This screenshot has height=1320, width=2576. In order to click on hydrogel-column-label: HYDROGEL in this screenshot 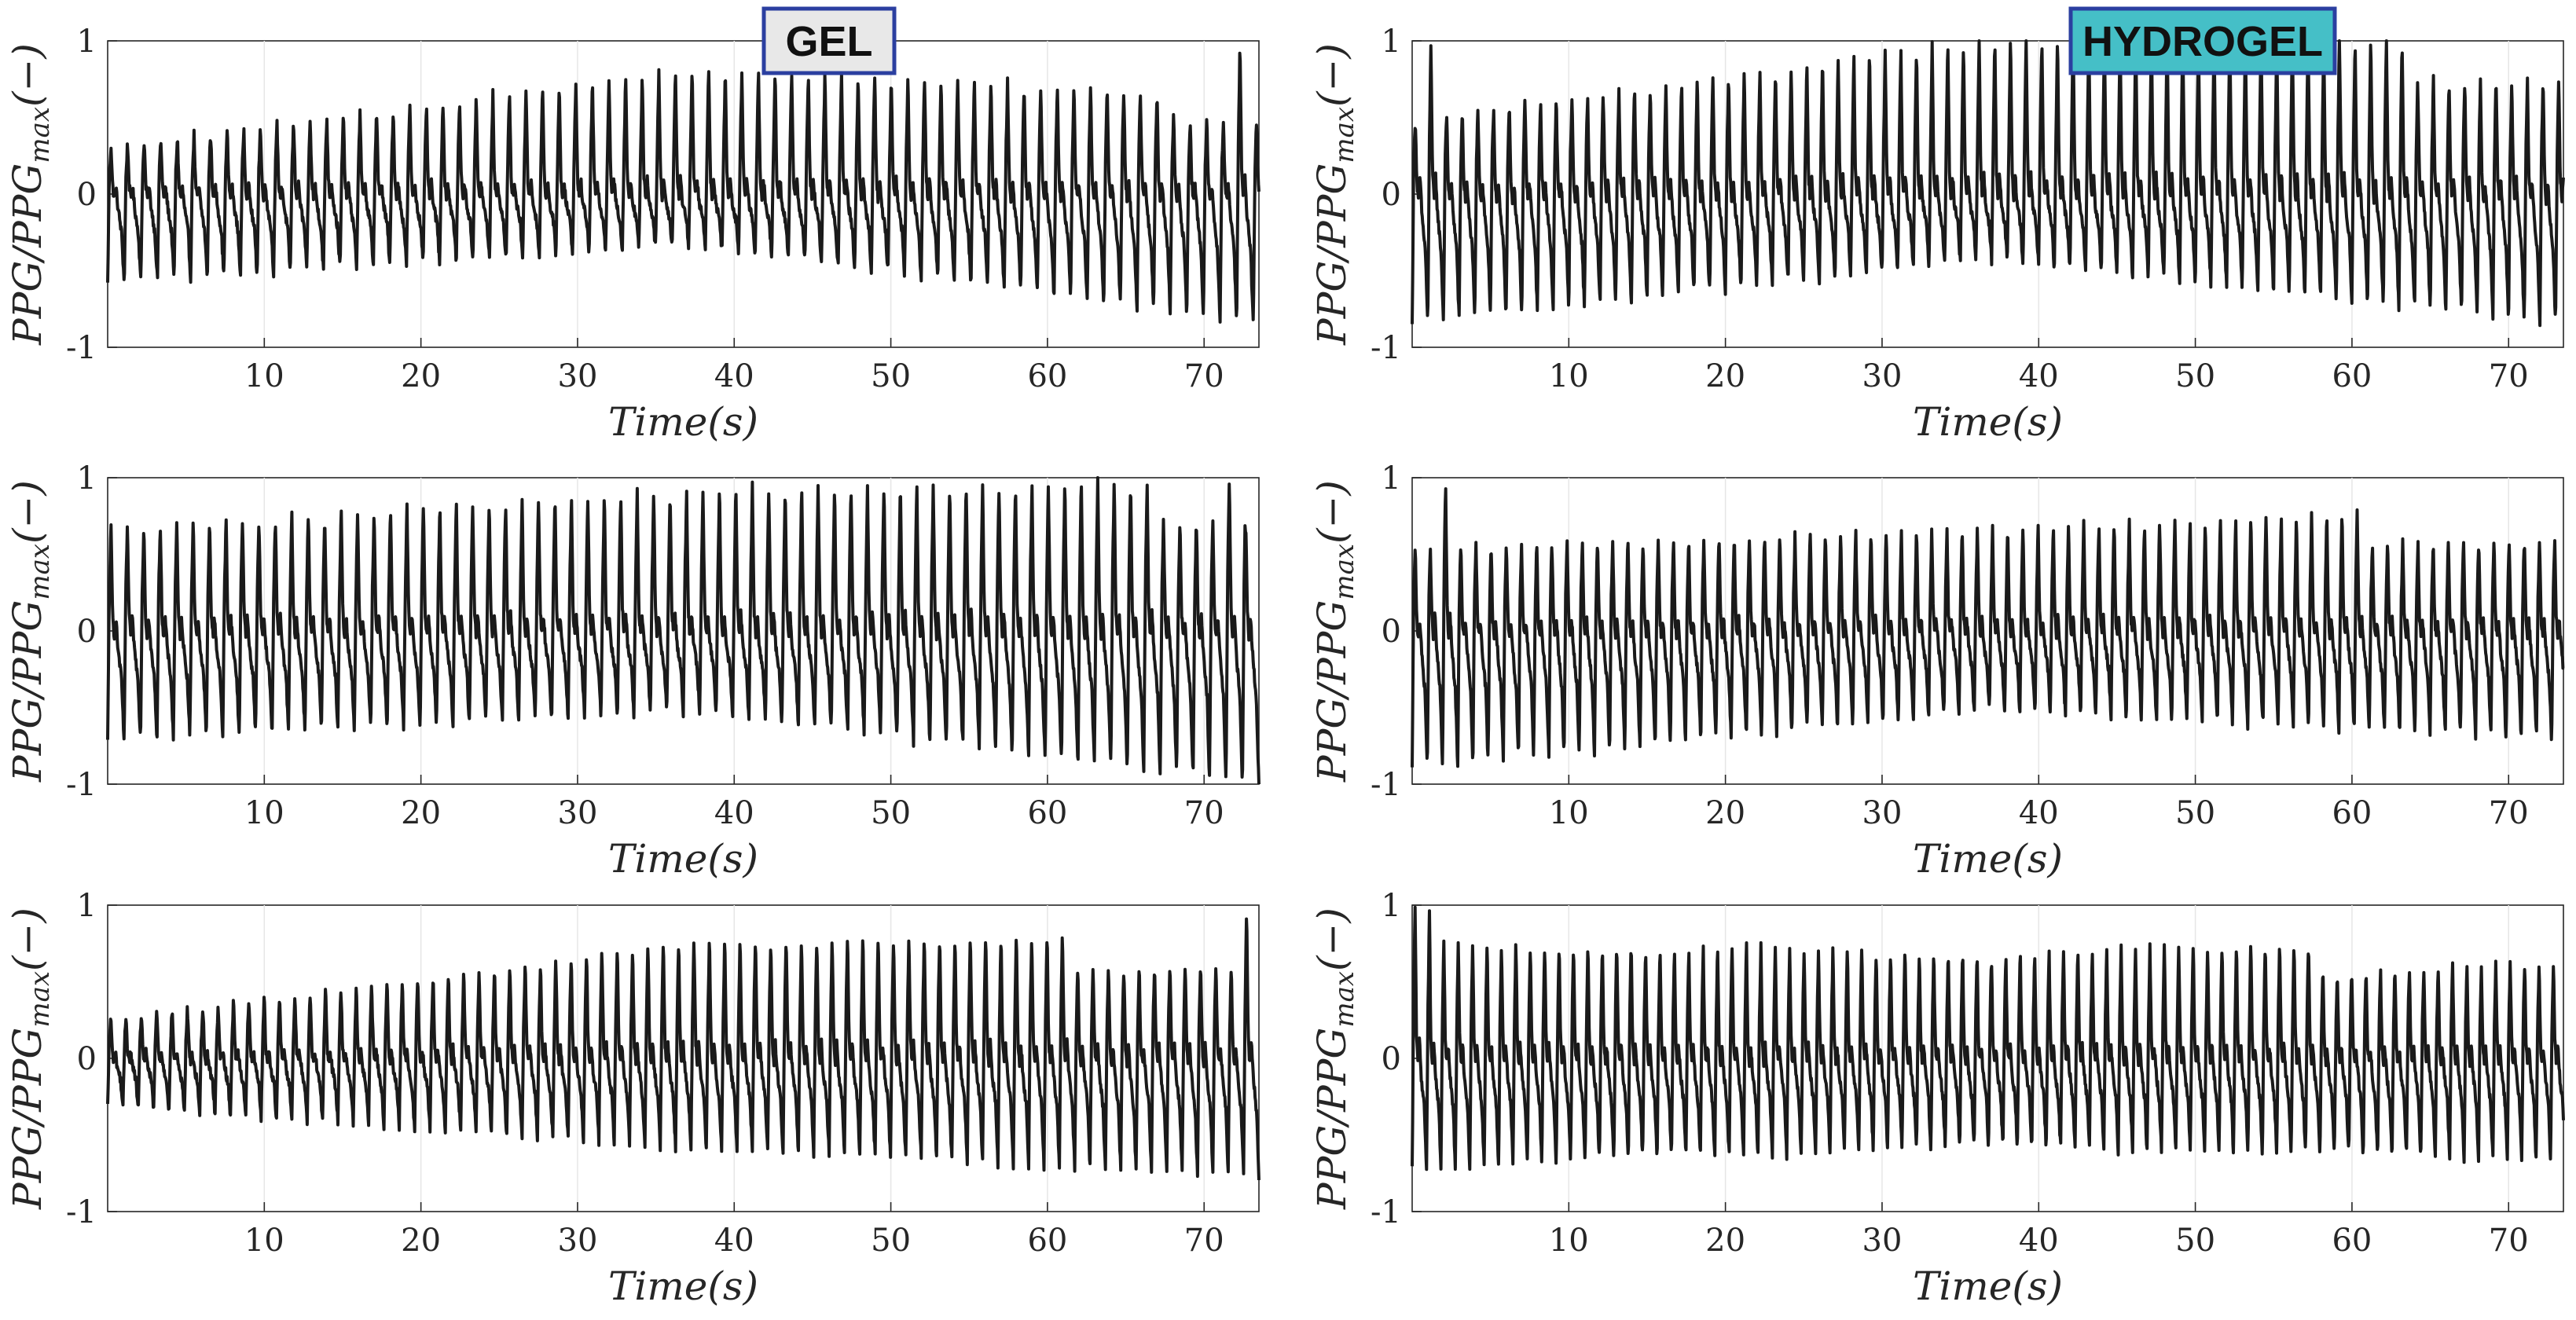, I will do `click(2202, 40)`.